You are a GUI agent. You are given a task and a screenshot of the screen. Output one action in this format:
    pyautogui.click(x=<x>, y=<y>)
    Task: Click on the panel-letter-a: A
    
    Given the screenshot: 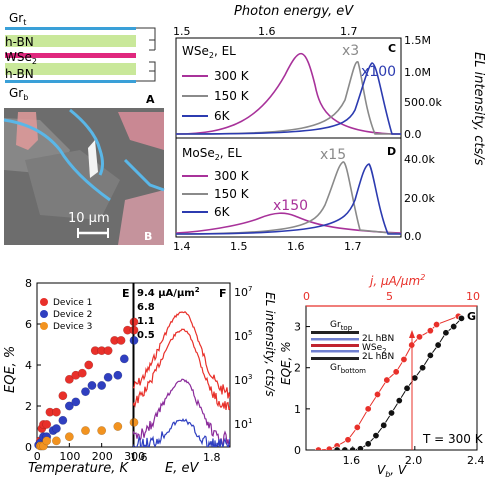 What is the action you would take?
    pyautogui.click(x=150, y=99)
    